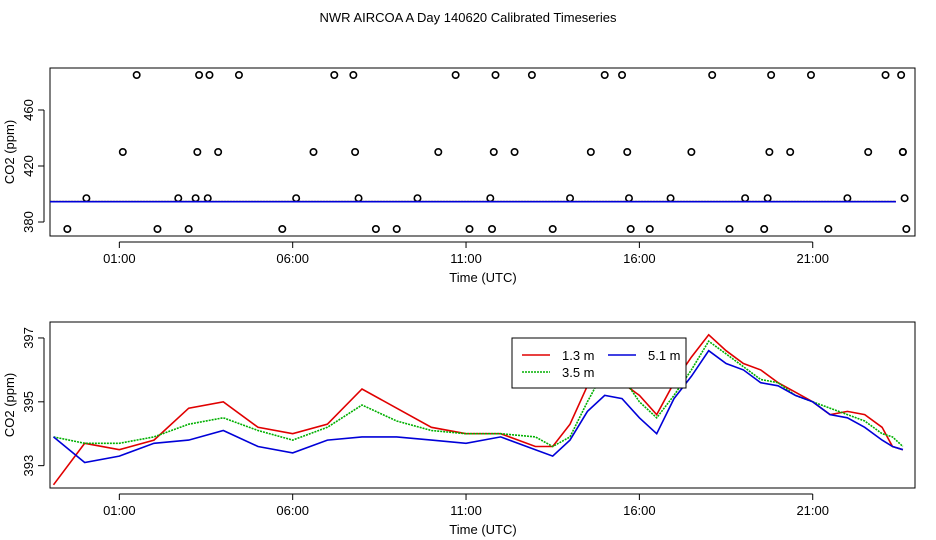  Describe the element at coordinates (639, 258) in the screenshot. I see `top-x-tick-label: 16:00` at that location.